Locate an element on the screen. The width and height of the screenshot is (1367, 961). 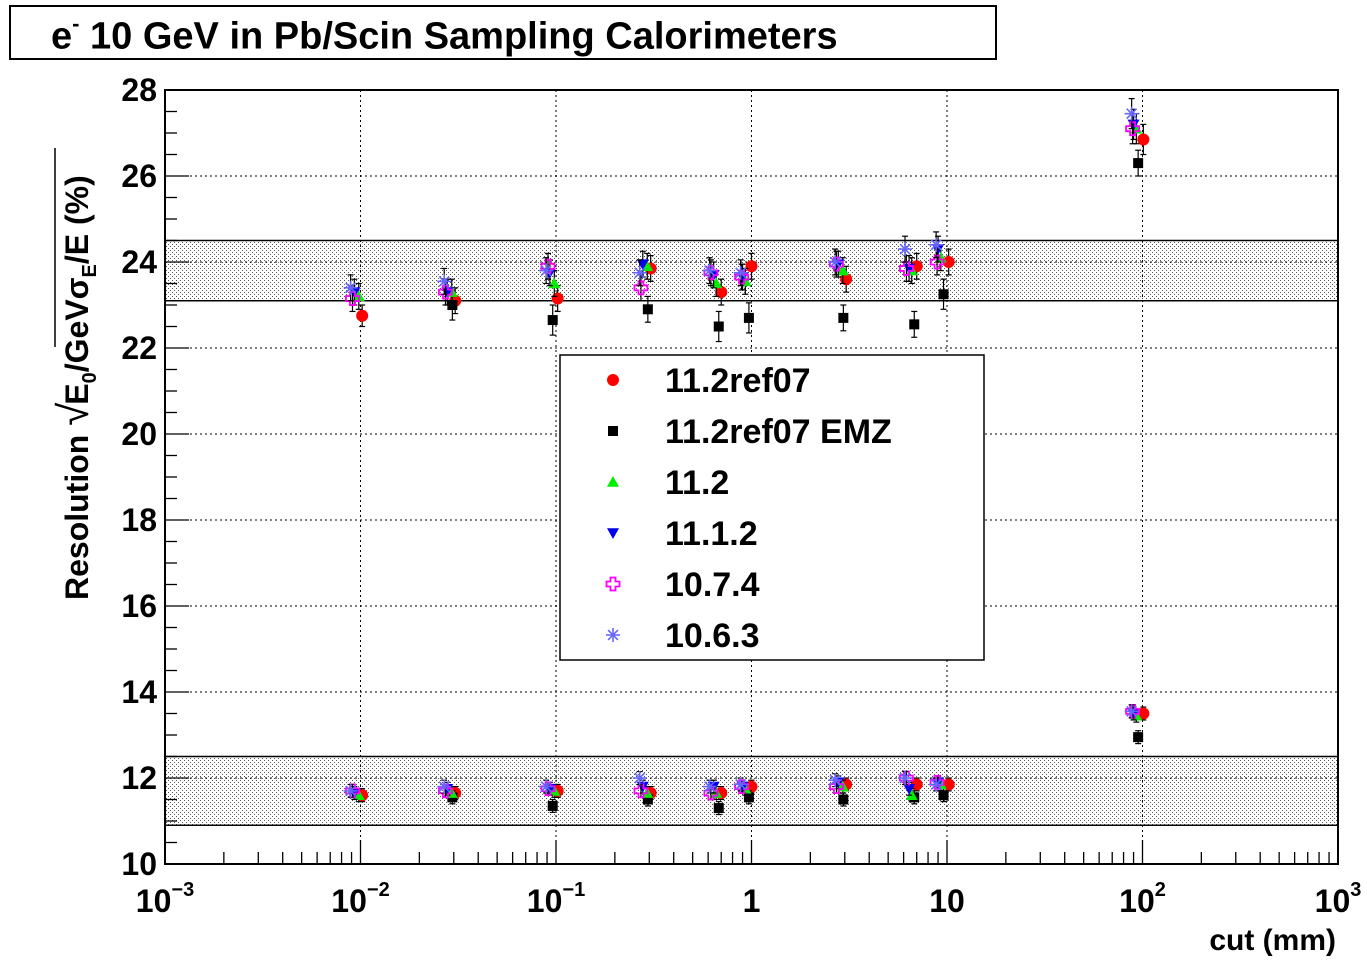
legend-label-3: 11.1.2 is located at coordinates (711, 534).